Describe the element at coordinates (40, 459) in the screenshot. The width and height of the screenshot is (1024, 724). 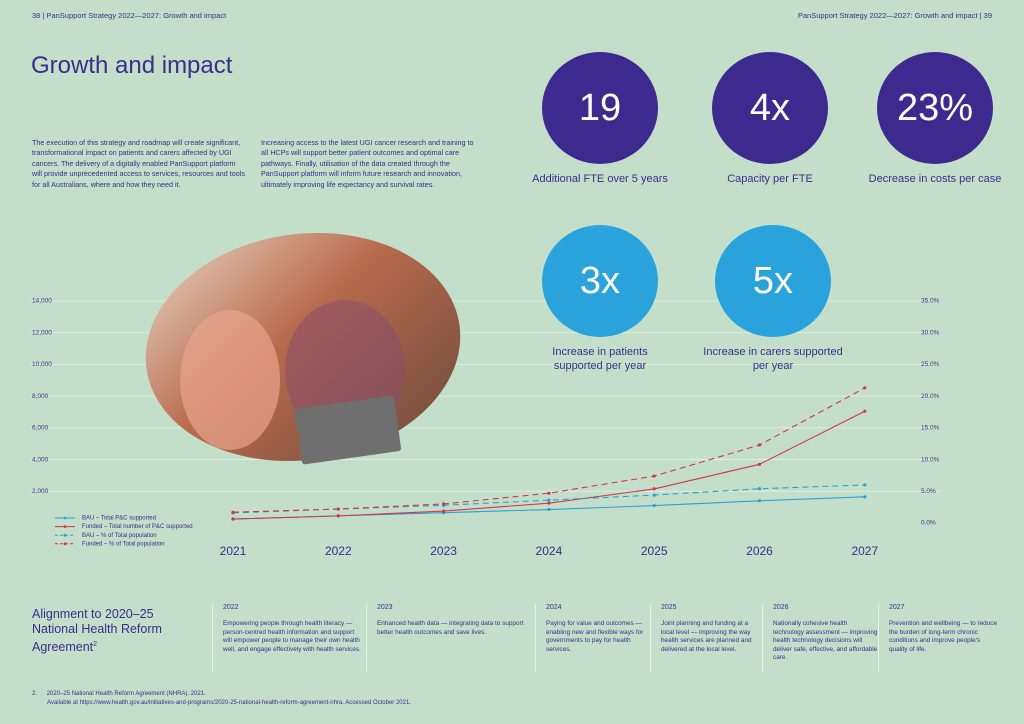
I see `y-tick-label: 4,000` at that location.